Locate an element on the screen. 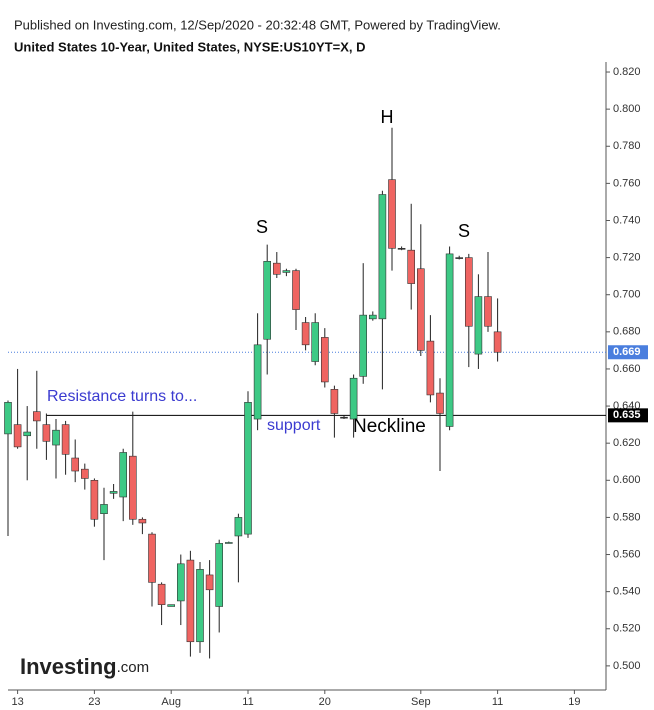 This screenshot has height=710, width=654. y-tick-label: 0.660 is located at coordinates (627, 369).